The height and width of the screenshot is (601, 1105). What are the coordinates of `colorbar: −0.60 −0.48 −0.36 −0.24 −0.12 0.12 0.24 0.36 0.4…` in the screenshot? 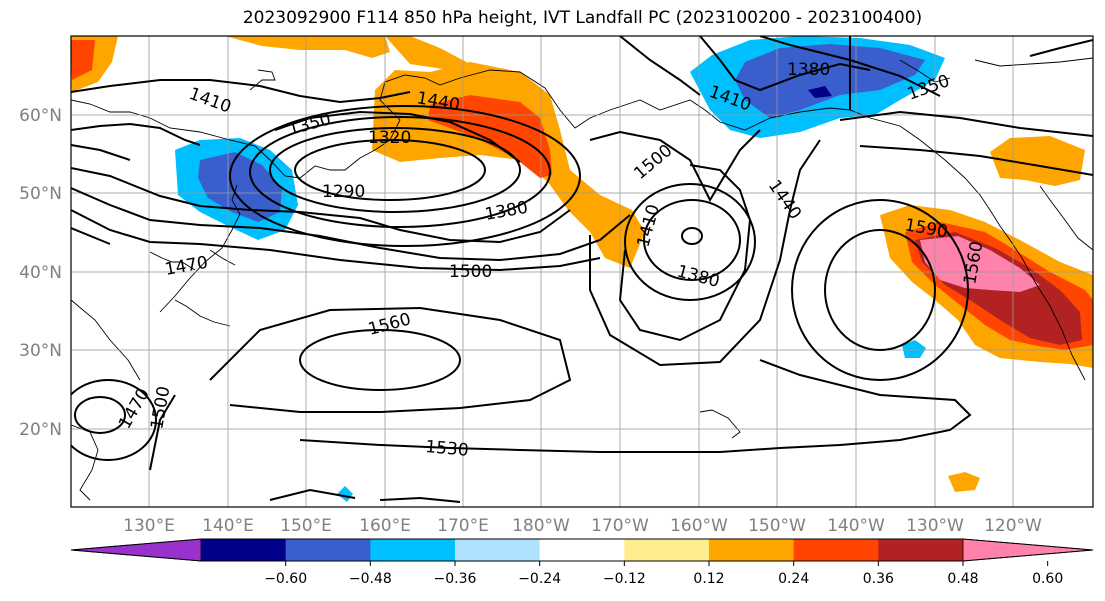 It's located at (582, 562).